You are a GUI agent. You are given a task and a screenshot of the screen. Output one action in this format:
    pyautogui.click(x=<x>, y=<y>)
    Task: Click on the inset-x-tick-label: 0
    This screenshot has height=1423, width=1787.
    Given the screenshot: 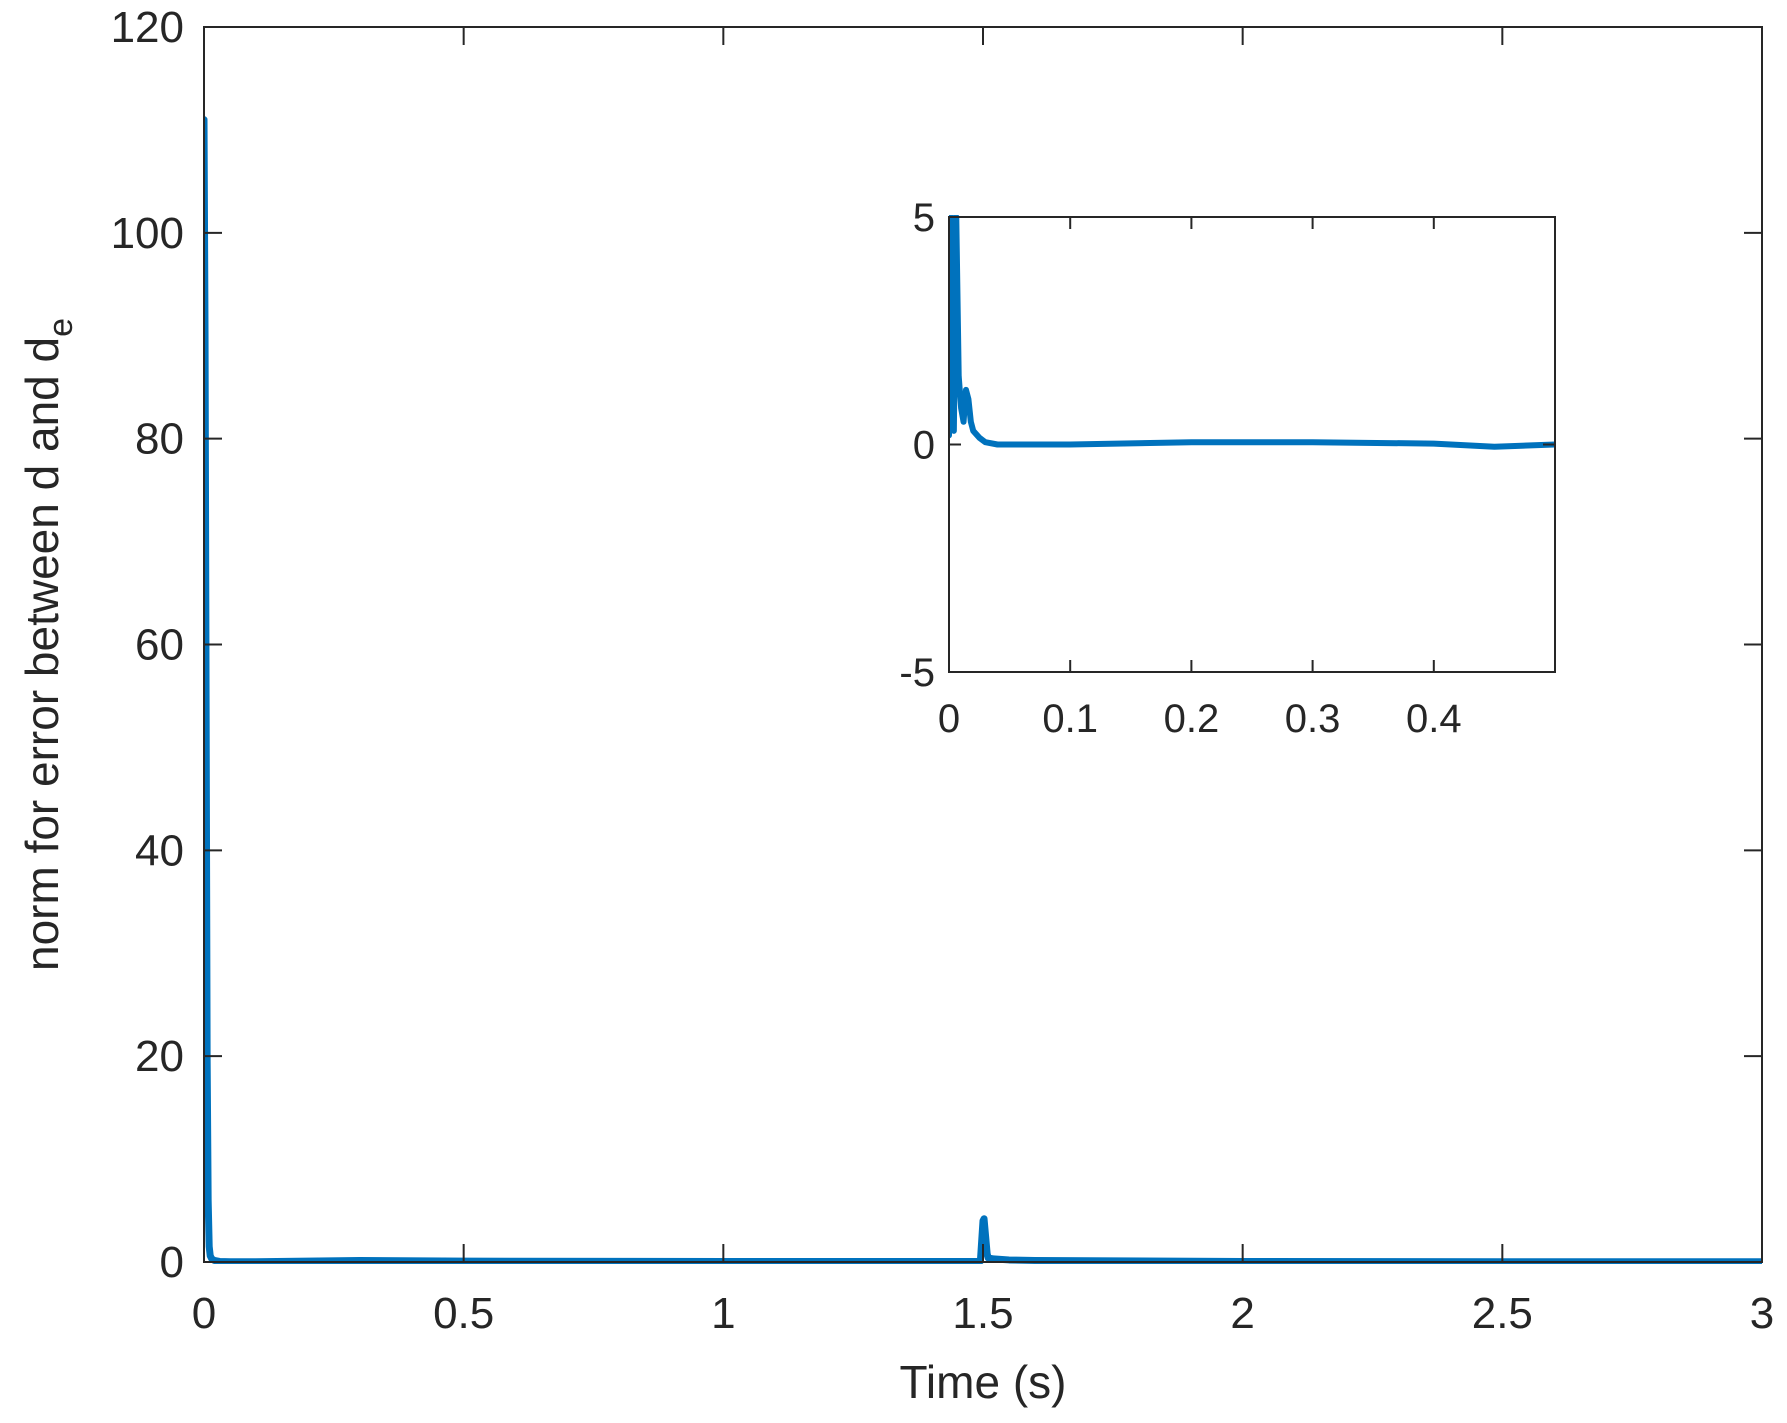 What is the action you would take?
    pyautogui.click(x=949, y=719)
    